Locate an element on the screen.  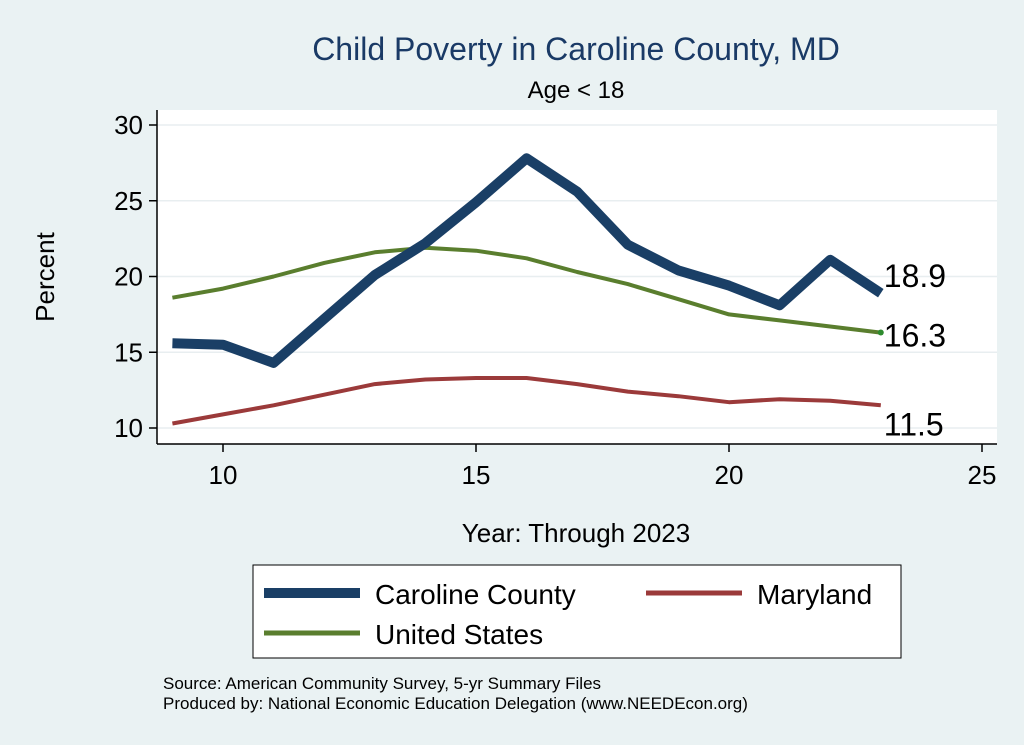
x-tick-label: 15 is located at coordinates (476, 475).